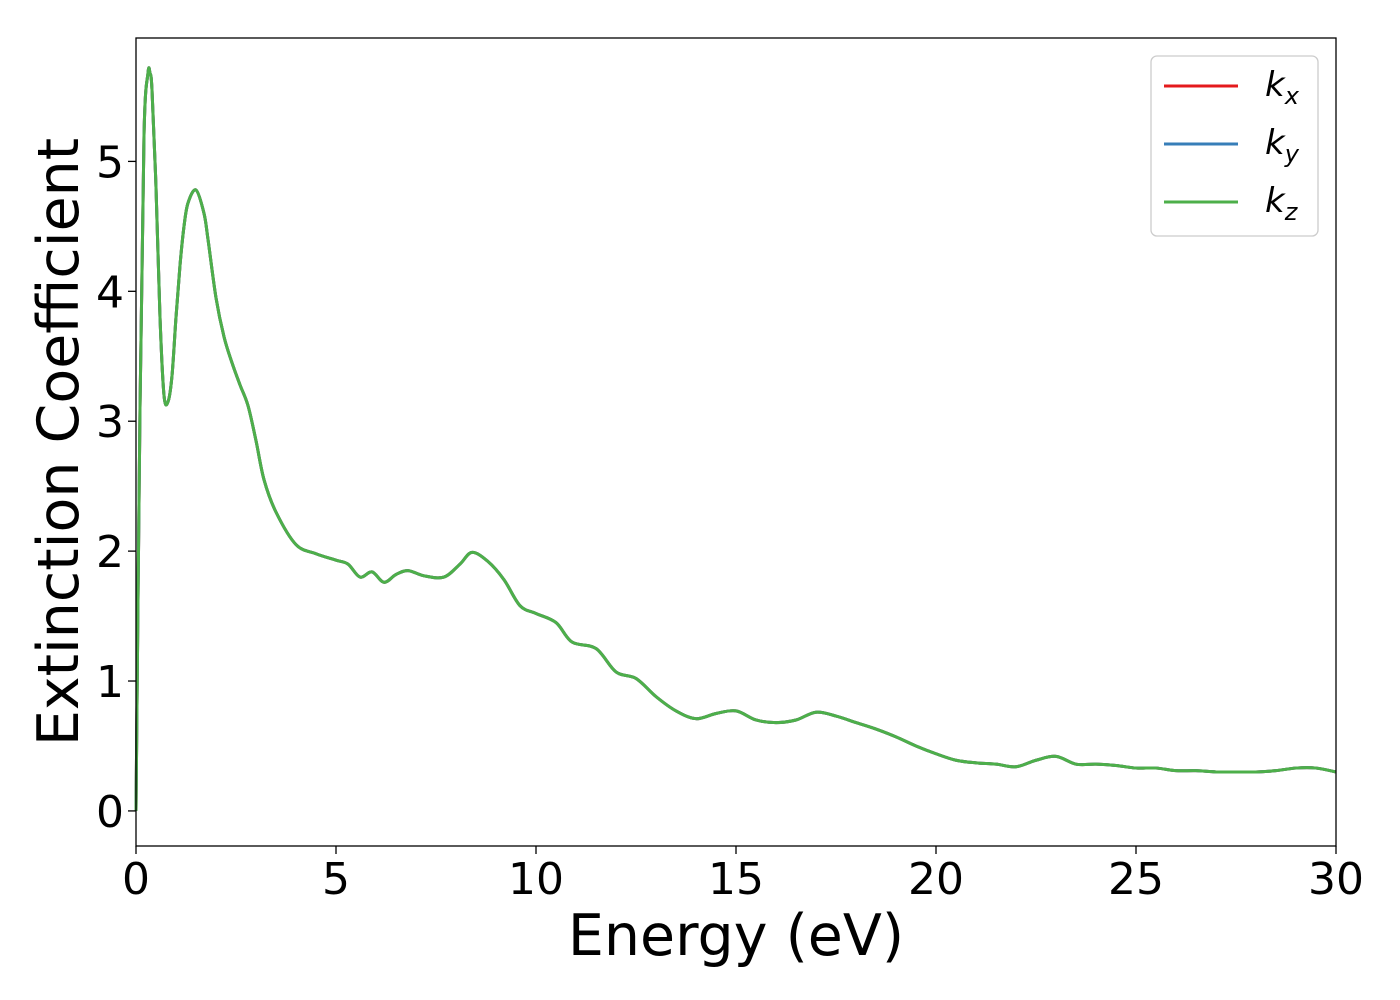 The image size is (1400, 1000). What do you see at coordinates (136, 879) in the screenshot?
I see `x-tick-label: 0` at bounding box center [136, 879].